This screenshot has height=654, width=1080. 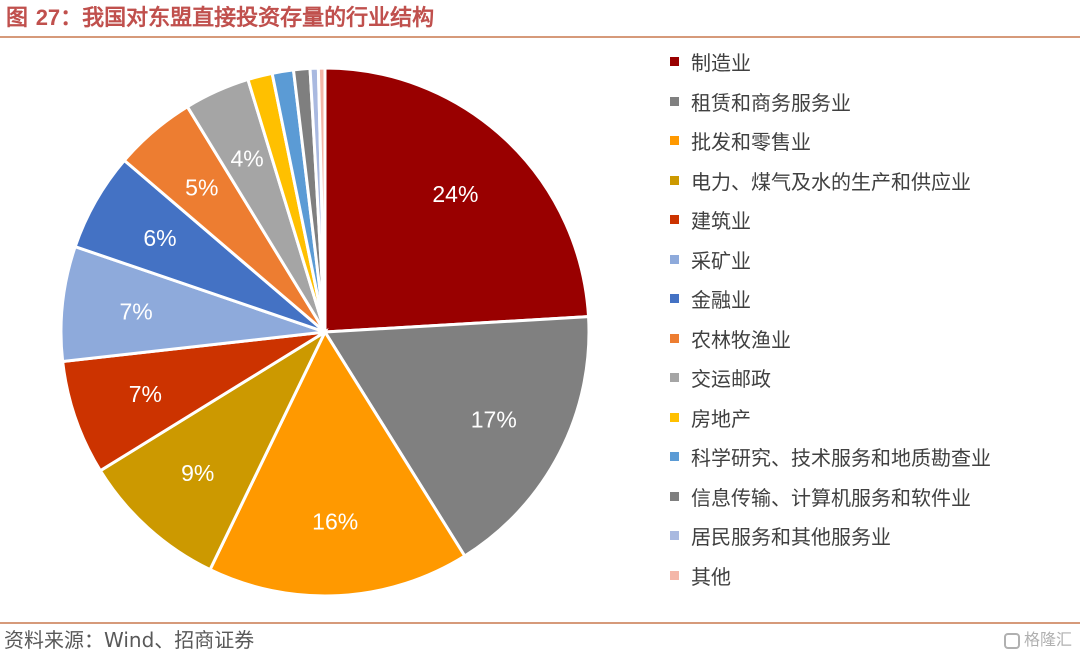 What do you see at coordinates (830, 576) in the screenshot?
I see `legend-item: 其他` at bounding box center [830, 576].